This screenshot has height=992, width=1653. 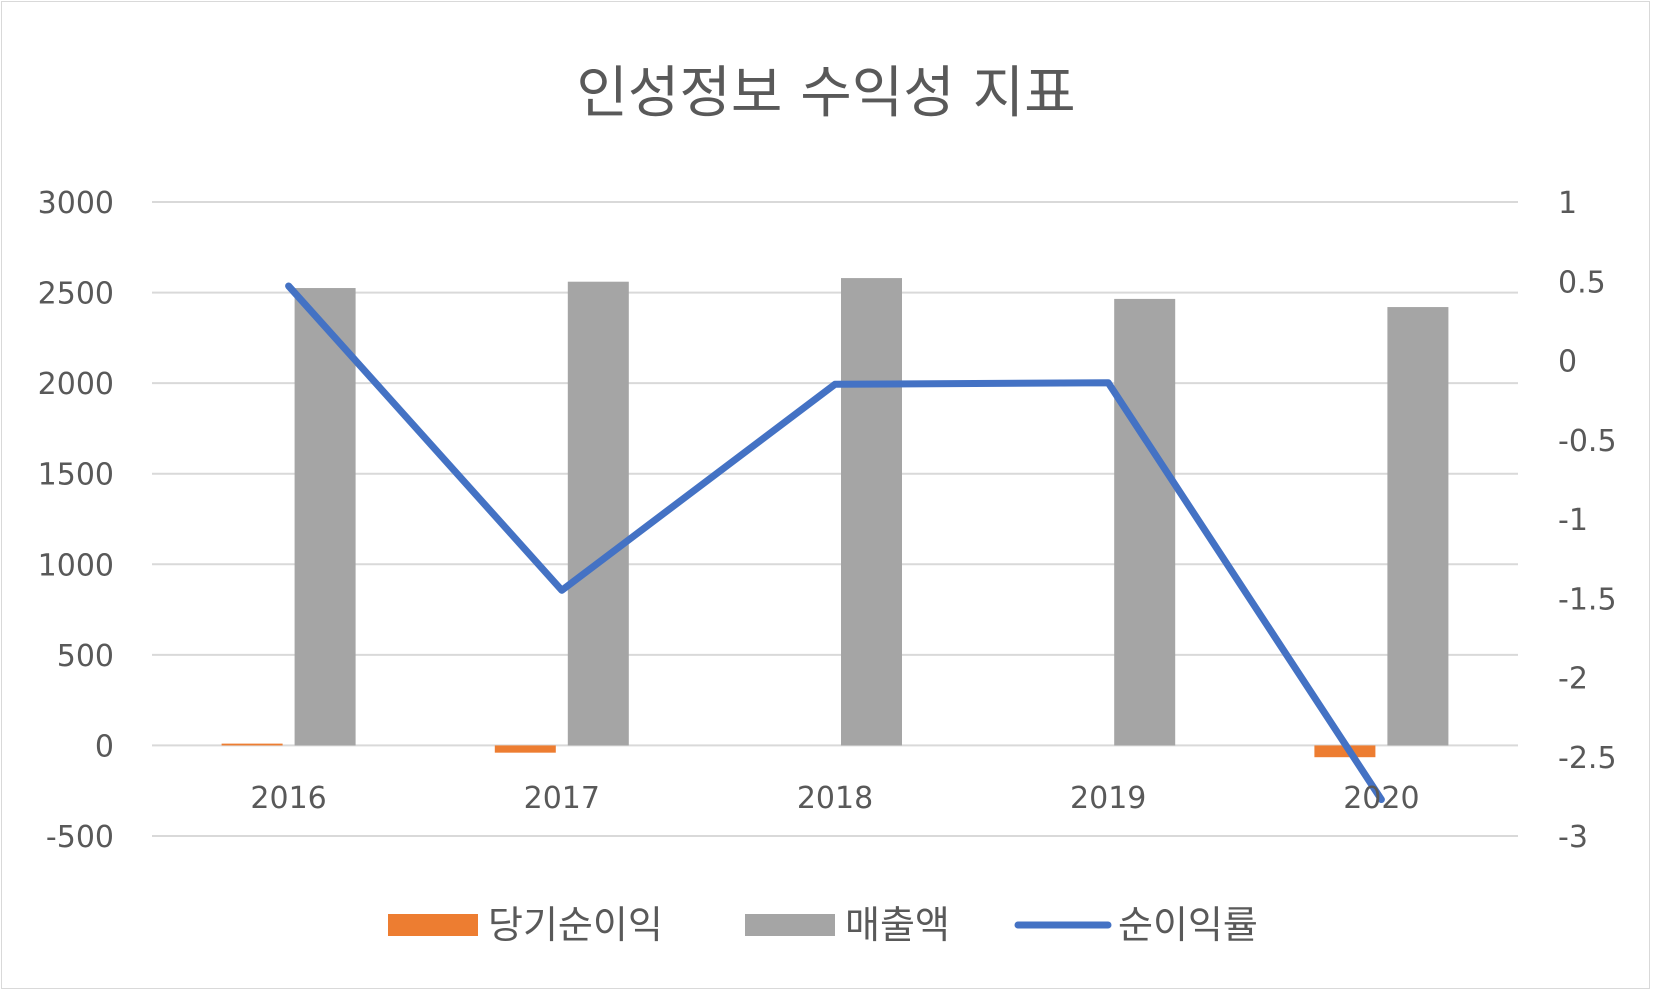 What do you see at coordinates (871, 512) in the screenshot?
I see `bar-매출액-2018` at bounding box center [871, 512].